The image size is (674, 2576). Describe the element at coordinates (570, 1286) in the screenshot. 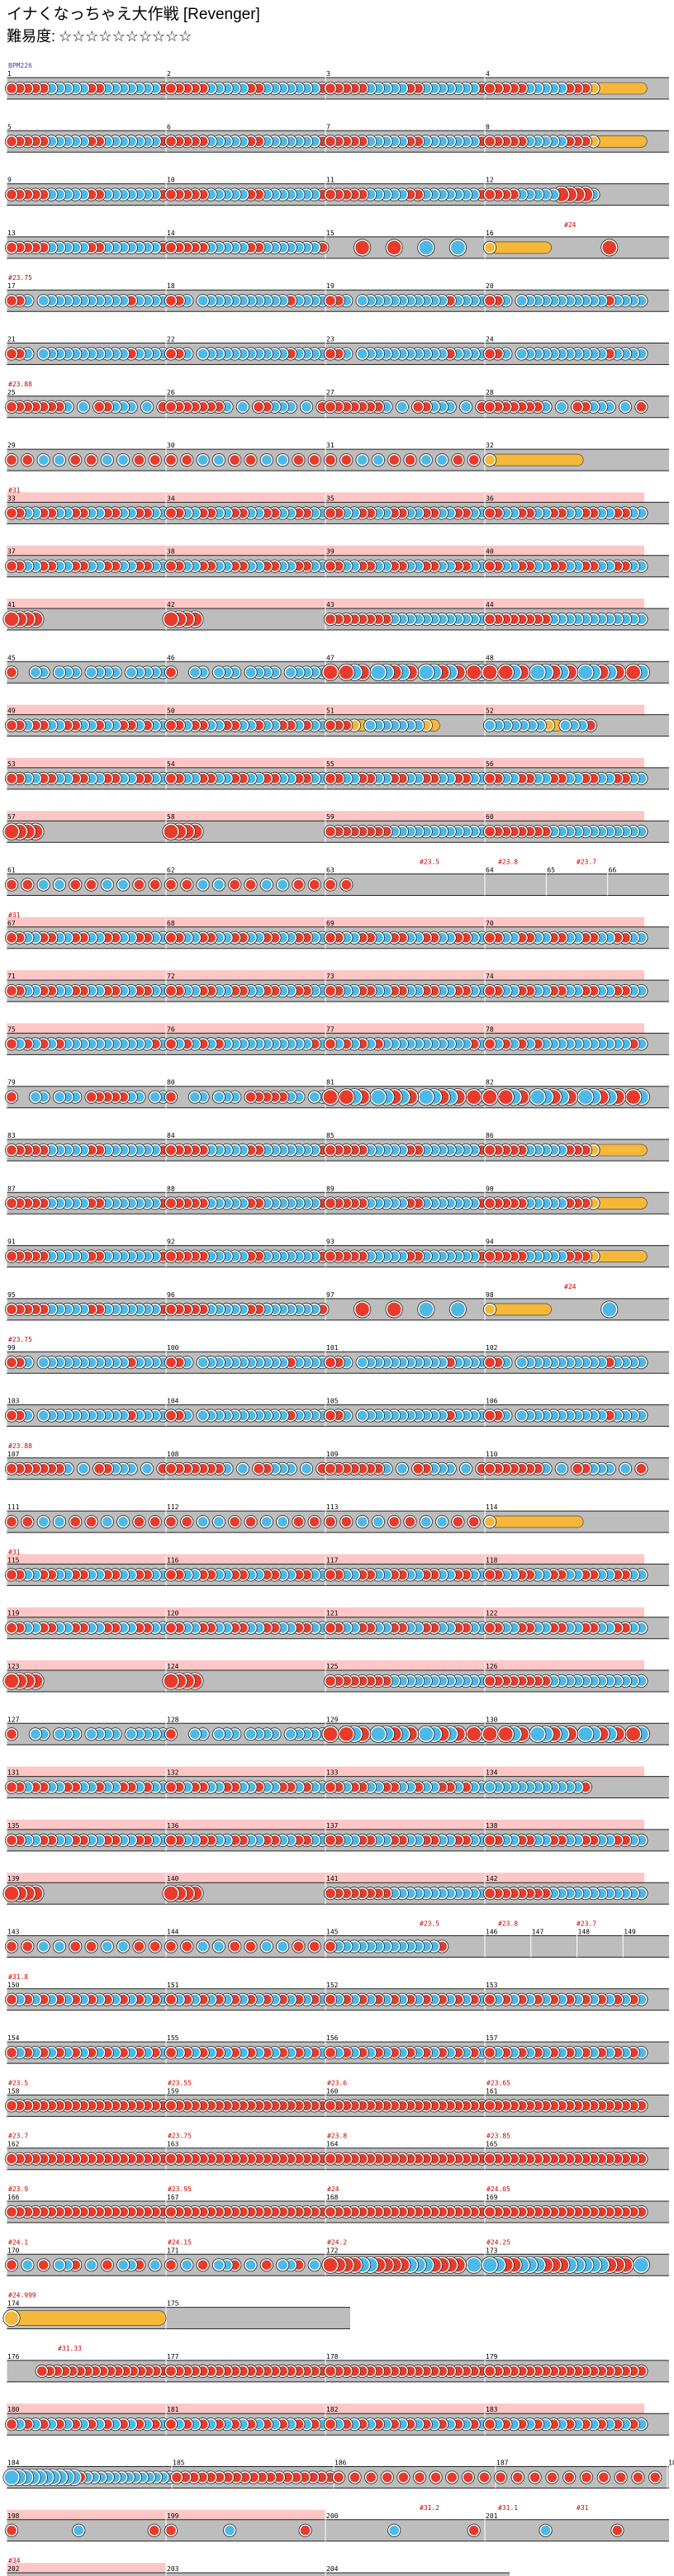

I see `scroll-label: #24` at that location.